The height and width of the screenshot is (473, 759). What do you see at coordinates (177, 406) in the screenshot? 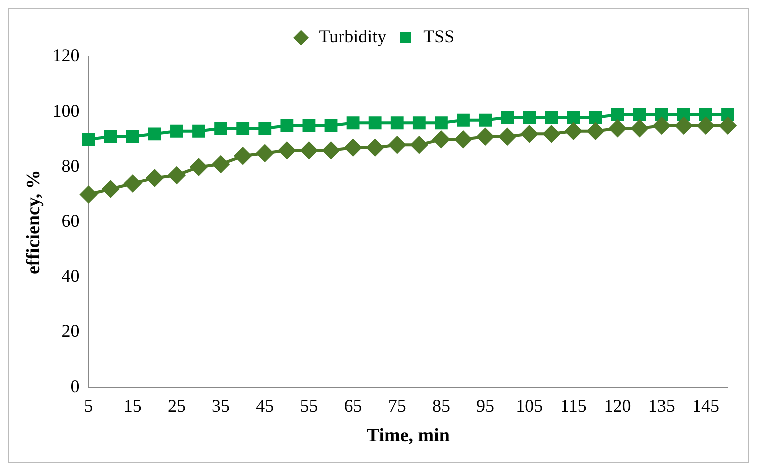
I see `x-tick-label: 25` at bounding box center [177, 406].